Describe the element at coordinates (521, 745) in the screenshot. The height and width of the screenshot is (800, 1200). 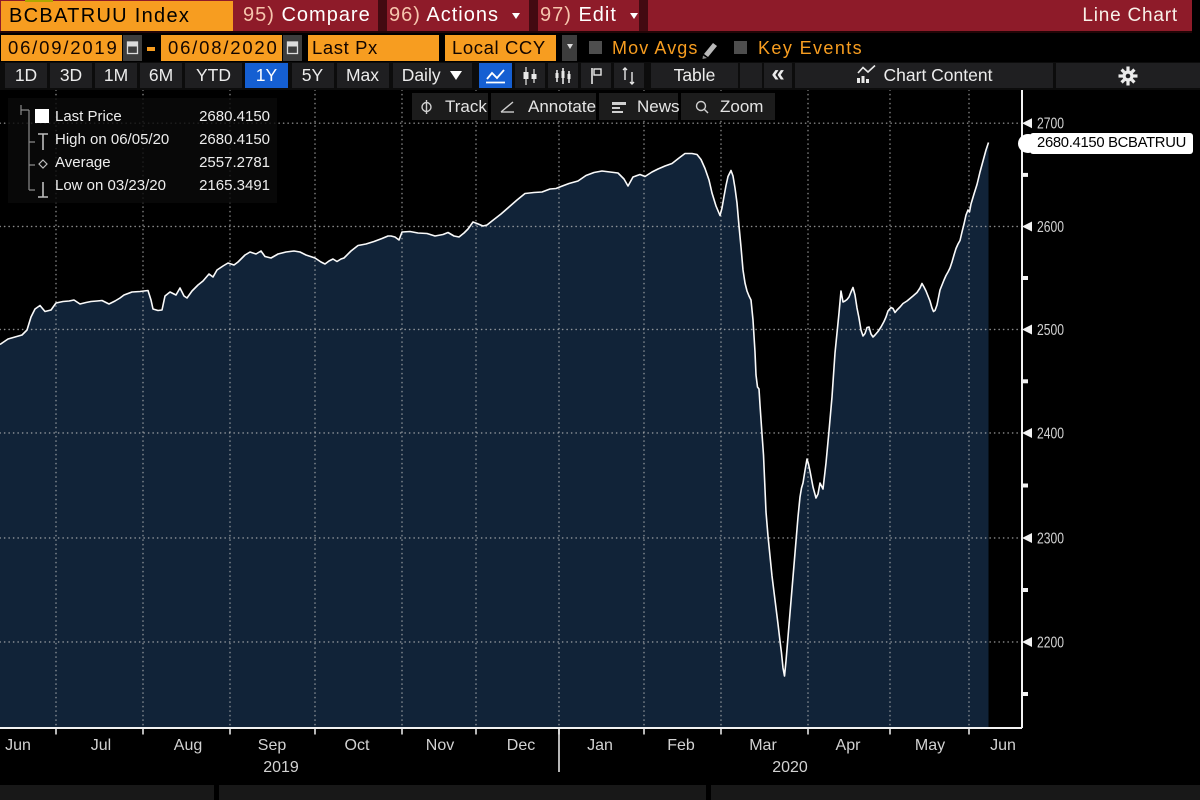
I see `svg-text: Dec` at that location.